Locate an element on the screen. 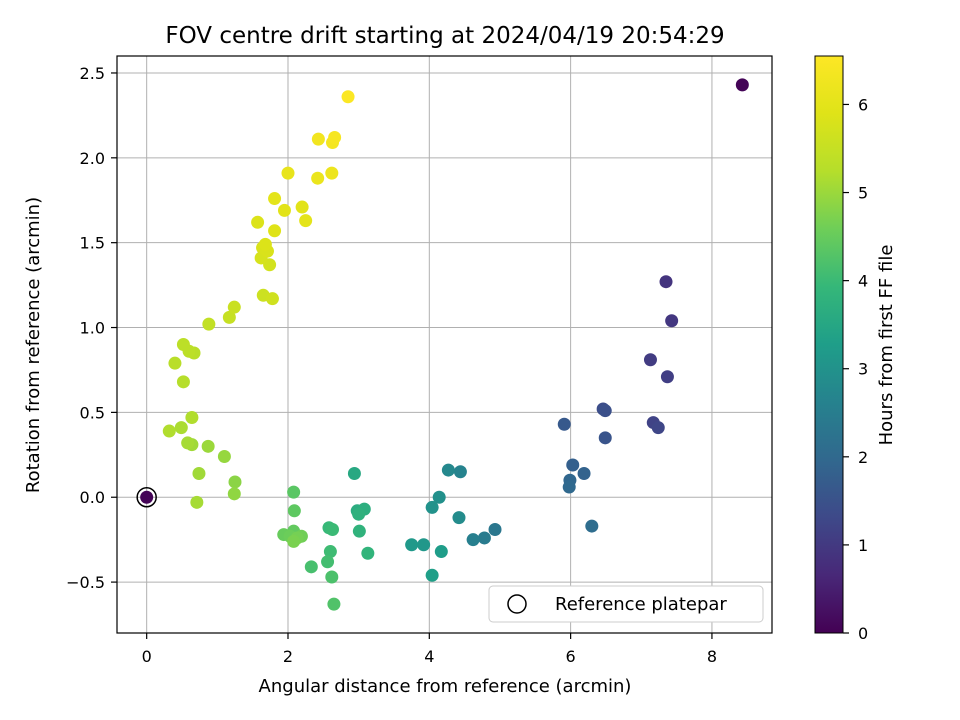 The width and height of the screenshot is (960, 720). colorbar-label: Hours from first FF file is located at coordinates (886, 345).